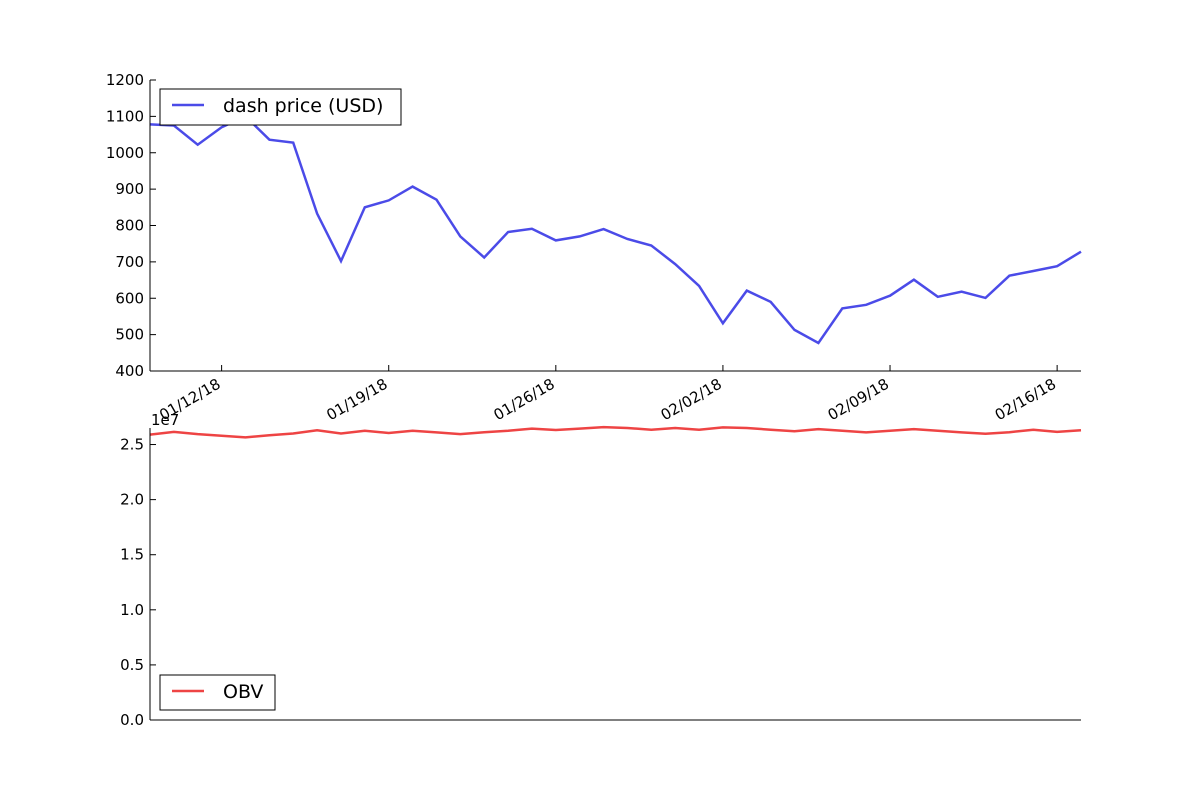  Describe the element at coordinates (132, 500) in the screenshot. I see `obv-y-tick-label: 2.0` at that location.